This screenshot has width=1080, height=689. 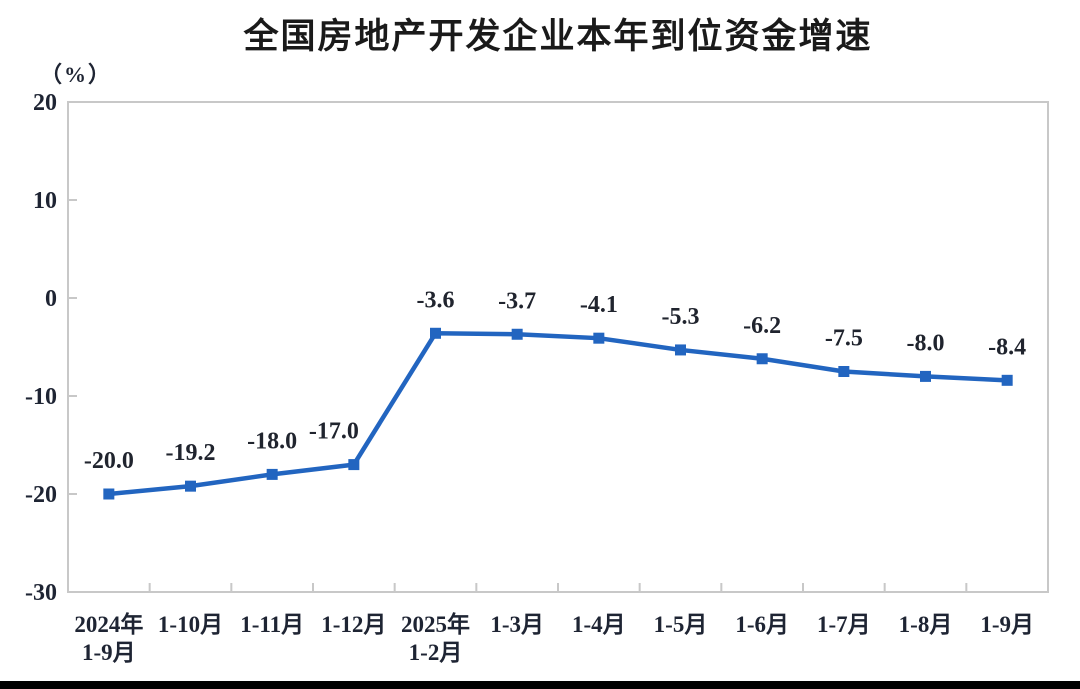 What do you see at coordinates (191, 453) in the screenshot?
I see `data-point-label: -19.2` at bounding box center [191, 453].